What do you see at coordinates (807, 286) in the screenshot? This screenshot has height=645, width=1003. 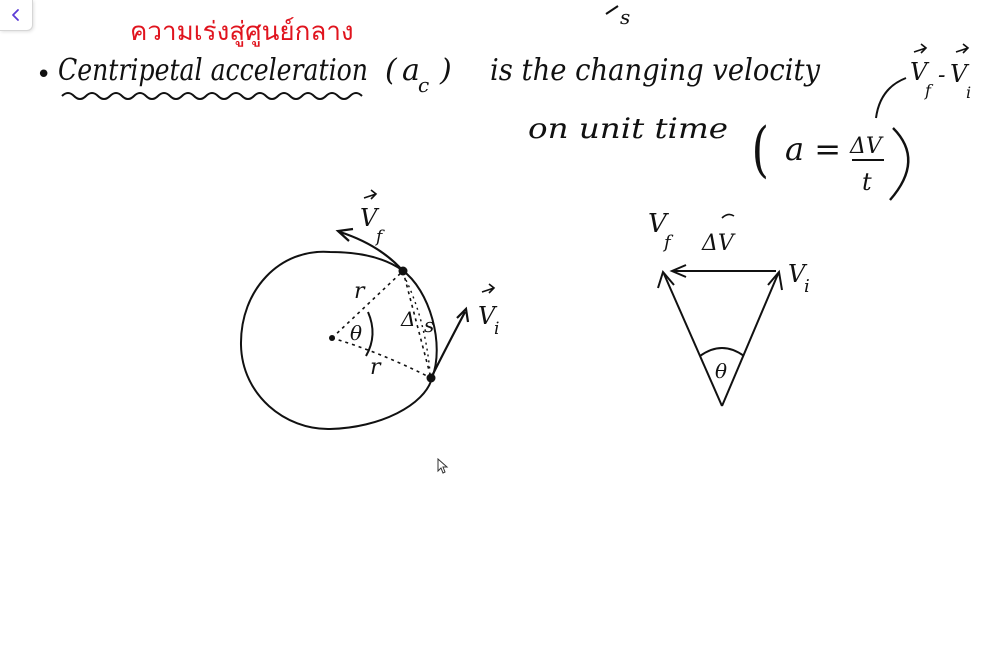 I see `triangle-vi-sub: i` at bounding box center [807, 286].